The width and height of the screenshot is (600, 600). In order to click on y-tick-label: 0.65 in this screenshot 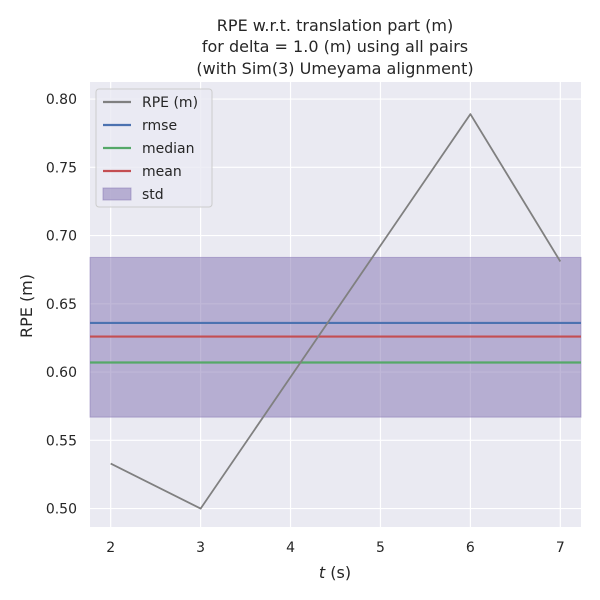, I will do `click(61, 305)`.